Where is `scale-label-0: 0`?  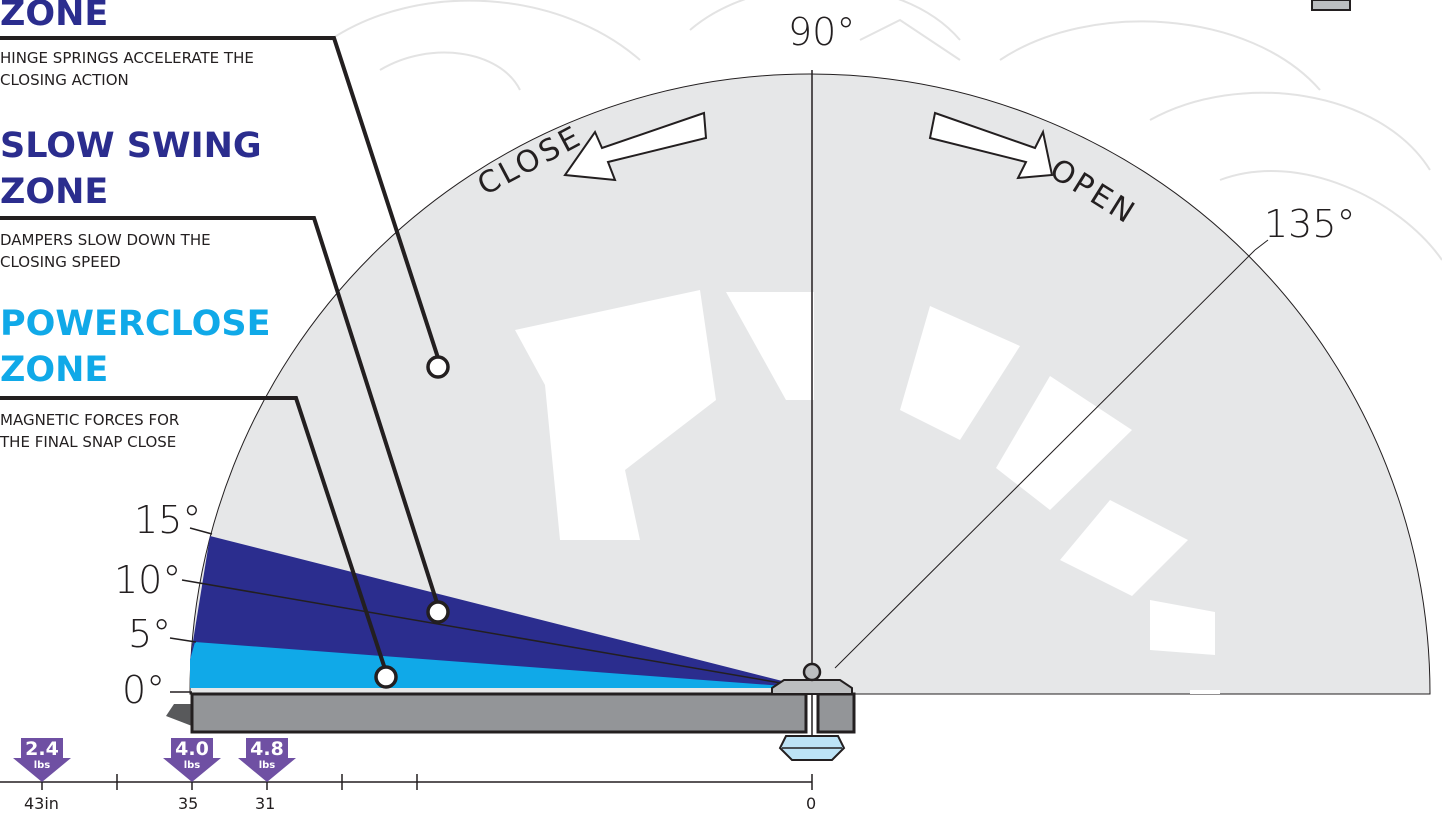 scale-label-0: 0 is located at coordinates (811, 803).